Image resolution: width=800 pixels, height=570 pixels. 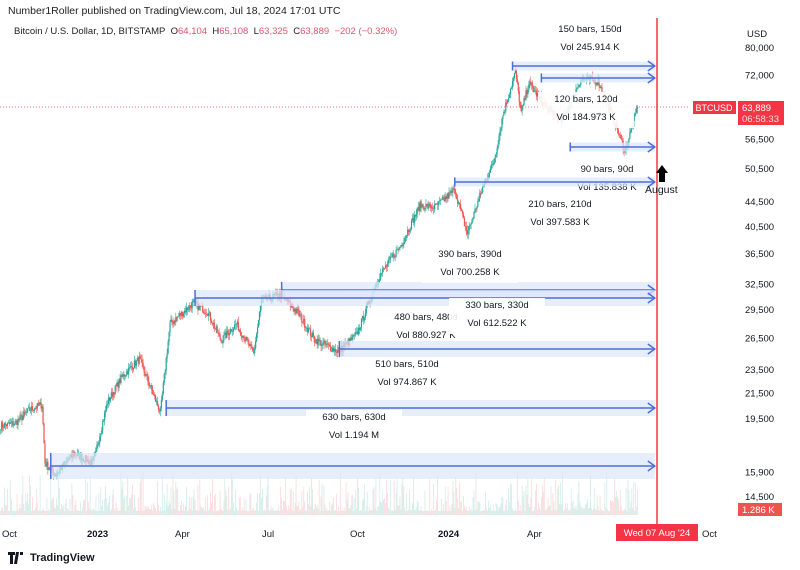 I want to click on date-range-bars: 90 bars, 90d, so click(x=607, y=169).